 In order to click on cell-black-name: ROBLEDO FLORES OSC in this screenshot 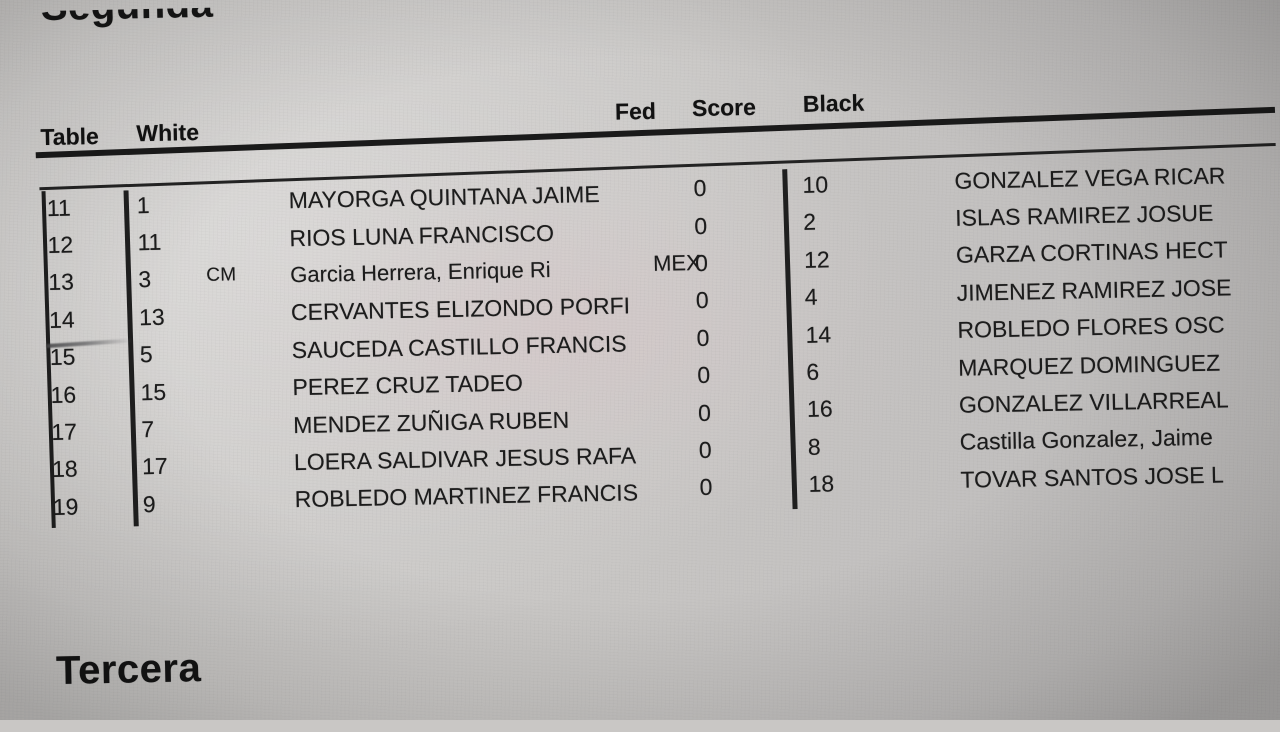, I will do `click(1091, 327)`.